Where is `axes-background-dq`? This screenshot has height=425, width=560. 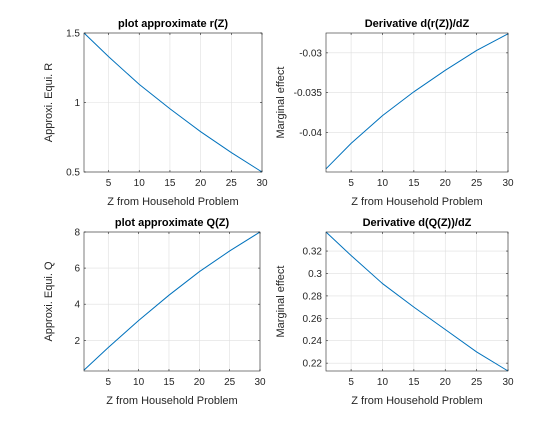
axes-background-dq is located at coordinates (417, 301).